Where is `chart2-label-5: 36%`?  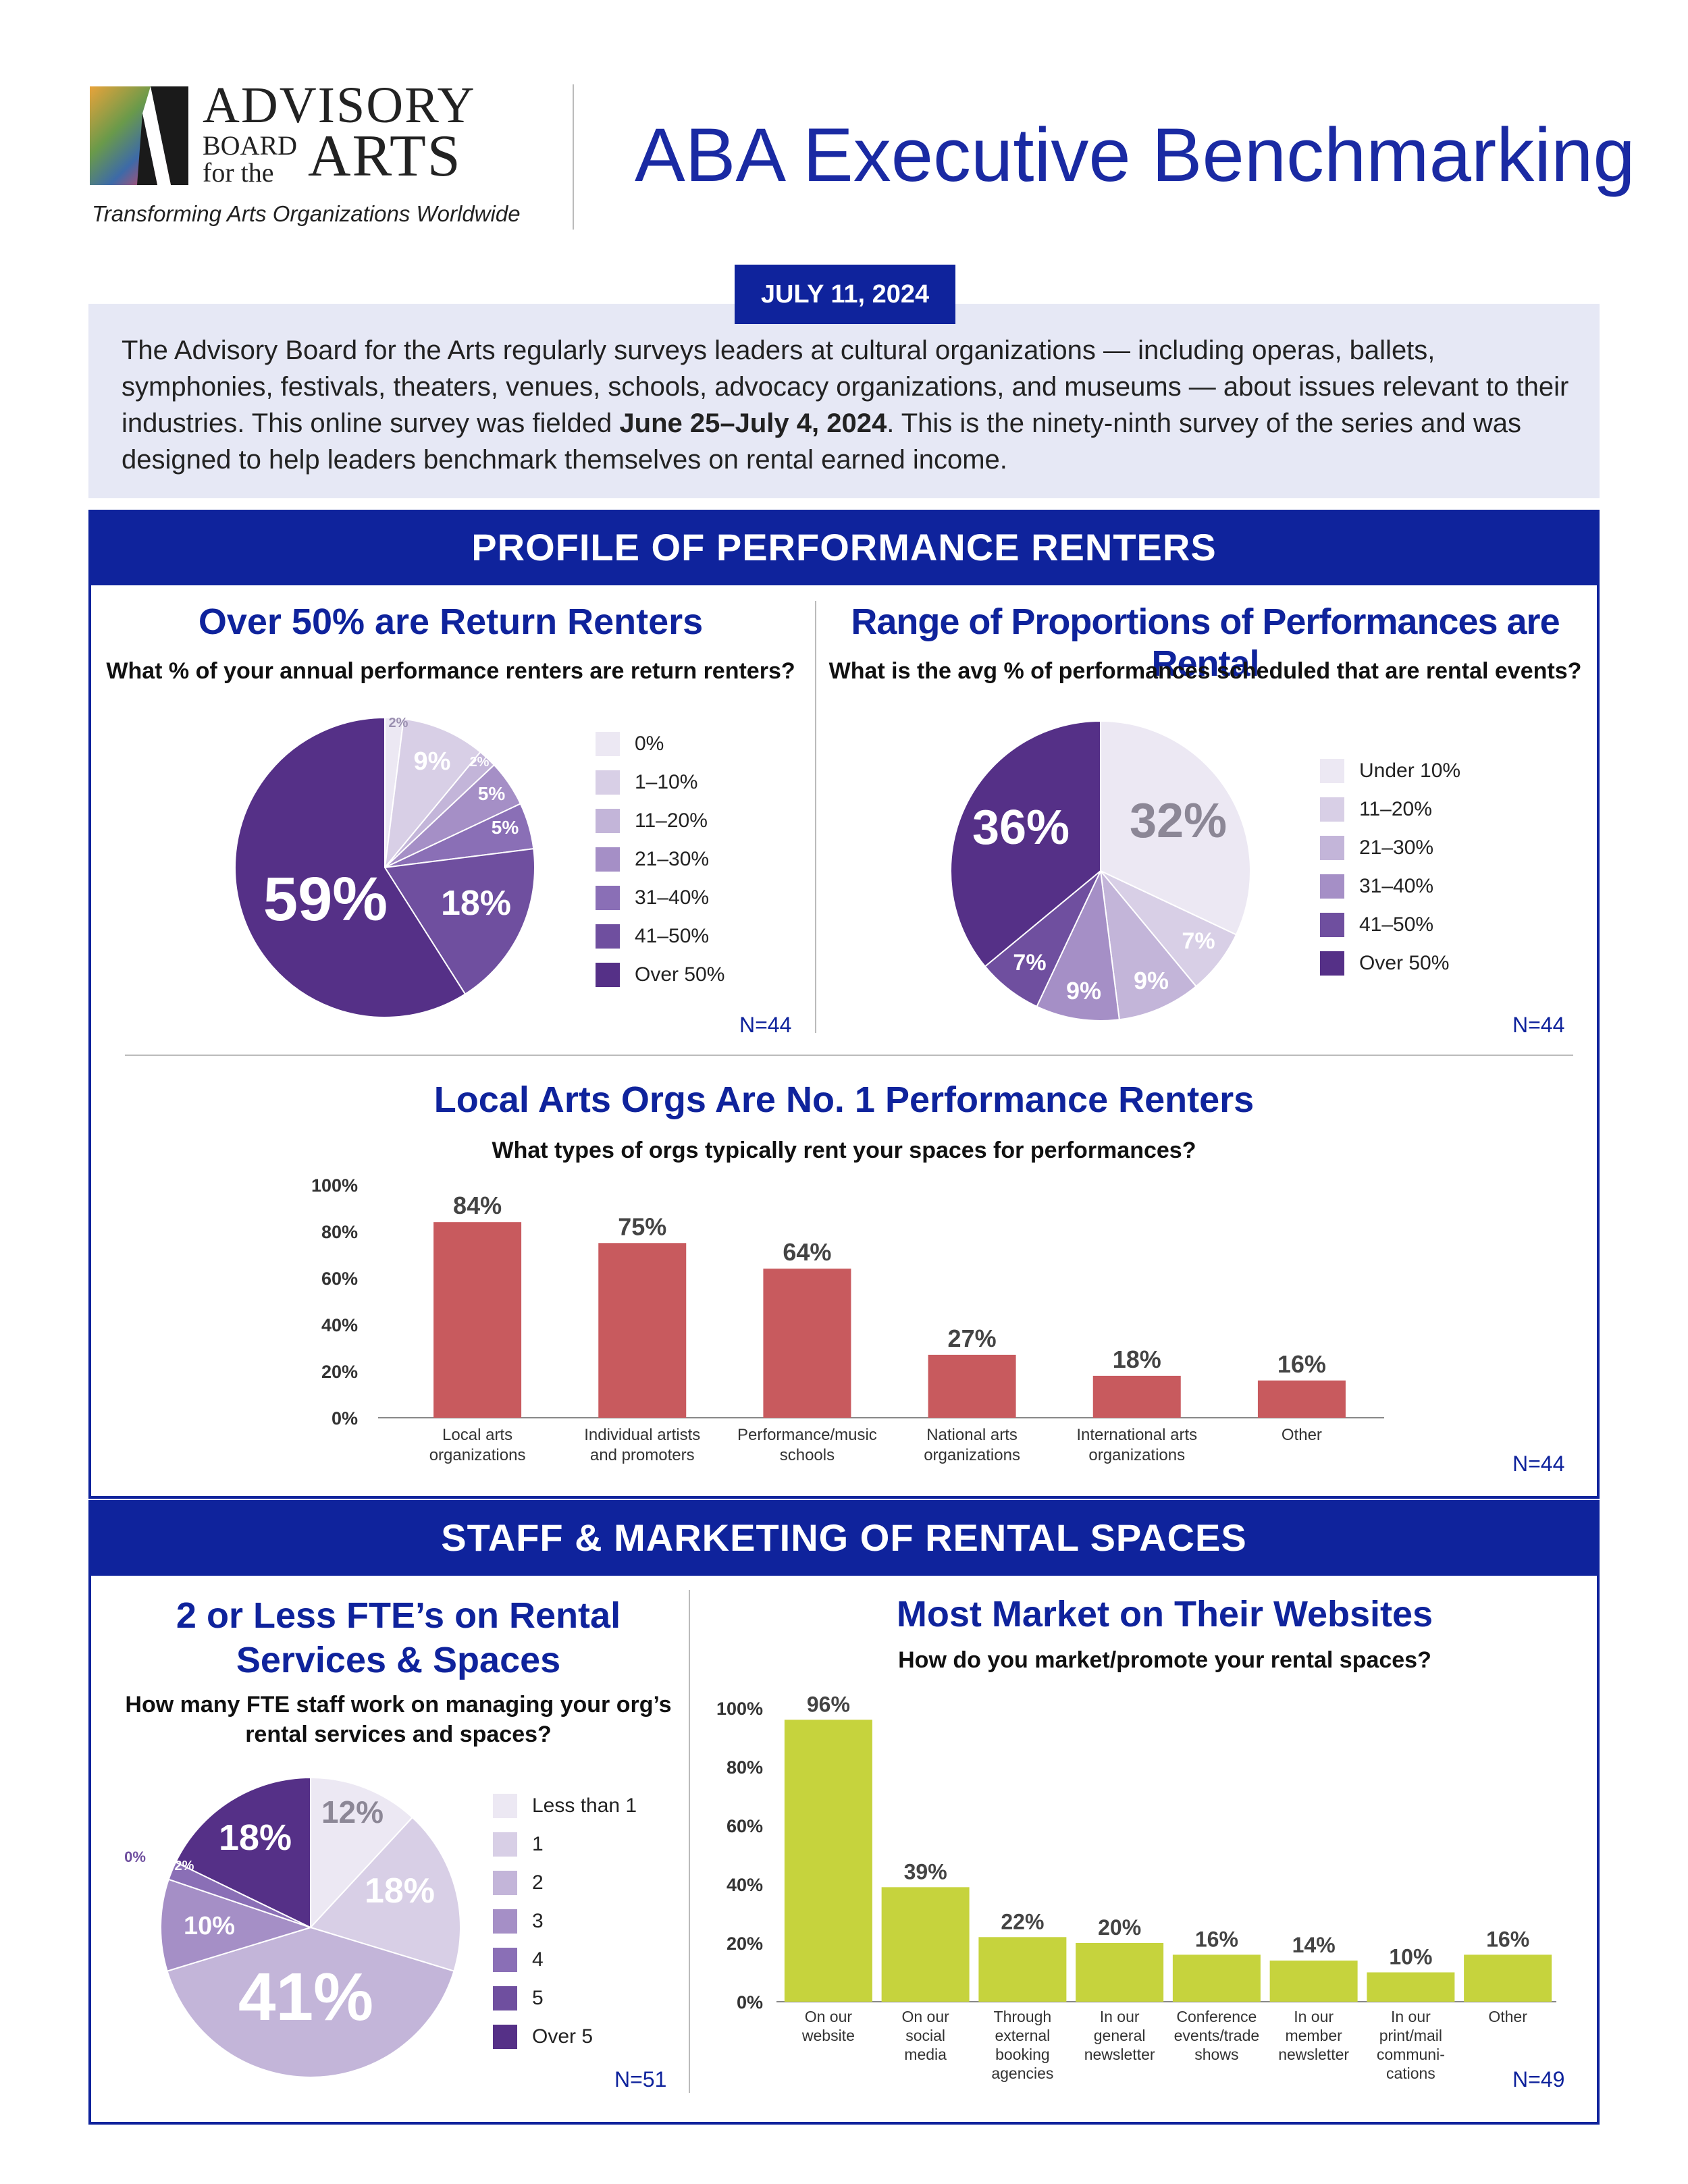
chart2-label-5: 36% is located at coordinates (1021, 828).